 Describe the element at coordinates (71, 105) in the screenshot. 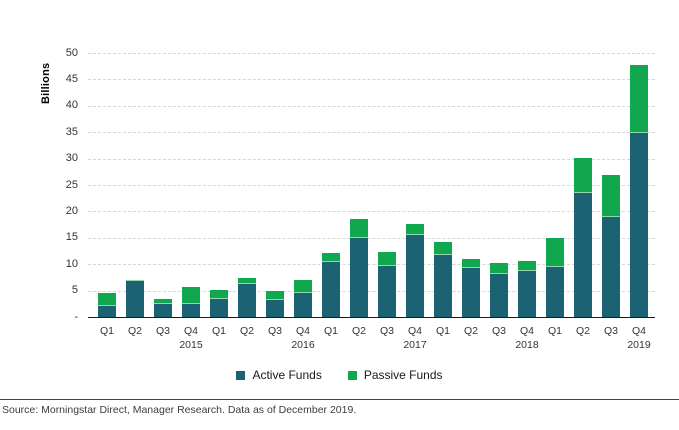

I see `y-tick-label-40: 40` at that location.